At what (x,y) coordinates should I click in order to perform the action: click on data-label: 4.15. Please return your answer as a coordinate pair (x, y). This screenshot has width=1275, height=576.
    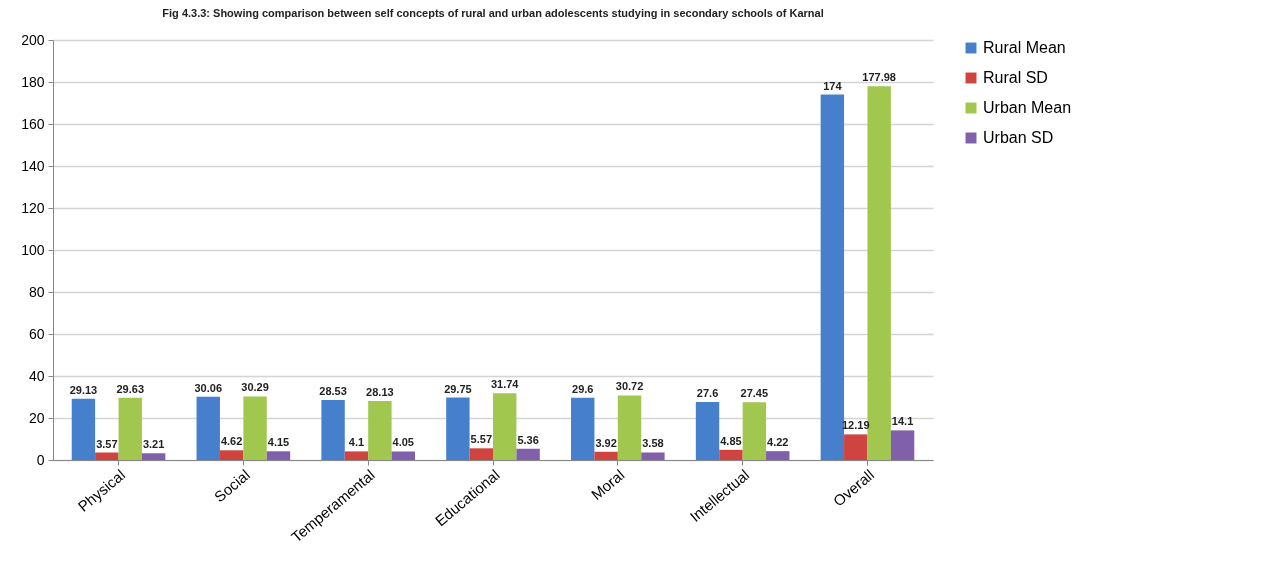
    Looking at the image, I should click on (278, 442).